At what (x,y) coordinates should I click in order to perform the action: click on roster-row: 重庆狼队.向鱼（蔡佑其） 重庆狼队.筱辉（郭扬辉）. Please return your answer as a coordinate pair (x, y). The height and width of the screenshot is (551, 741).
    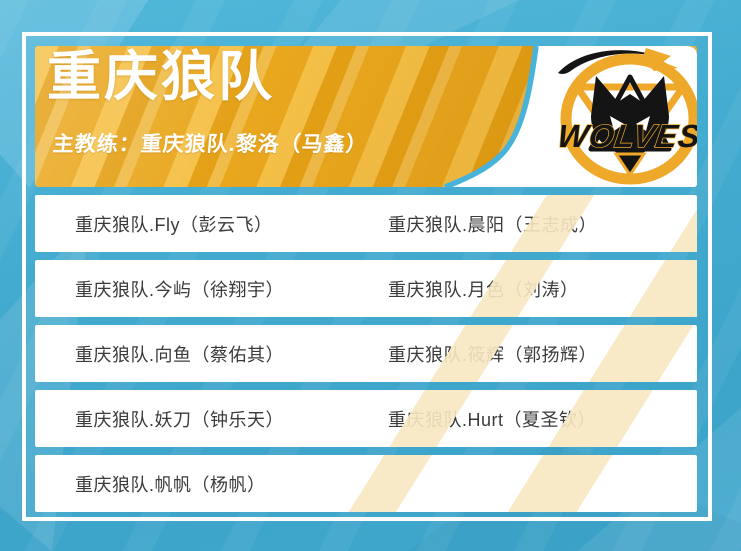
    Looking at the image, I should click on (366, 353).